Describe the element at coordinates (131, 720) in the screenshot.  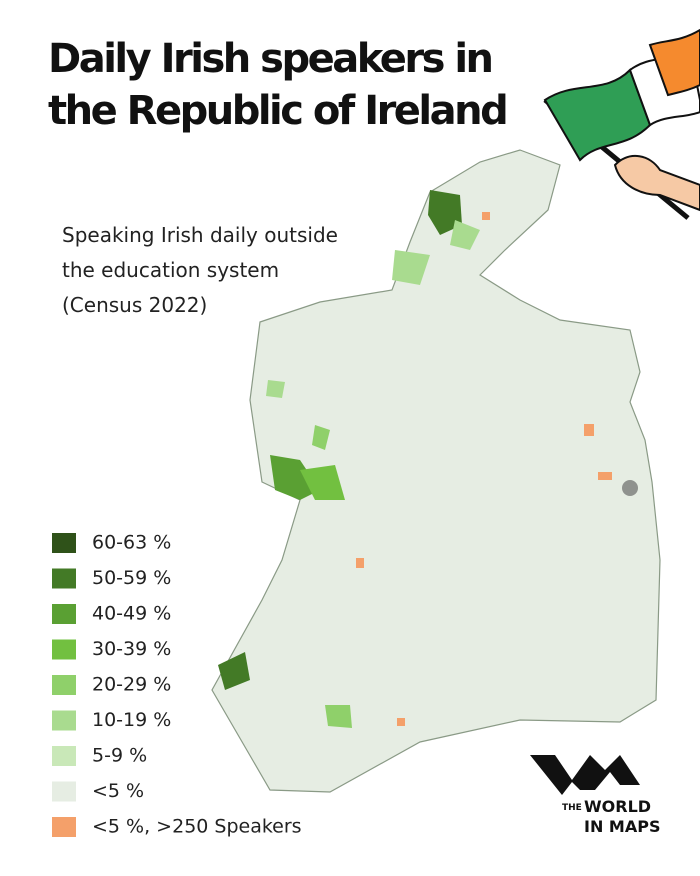
I see `legend-label: 10-19 %` at that location.